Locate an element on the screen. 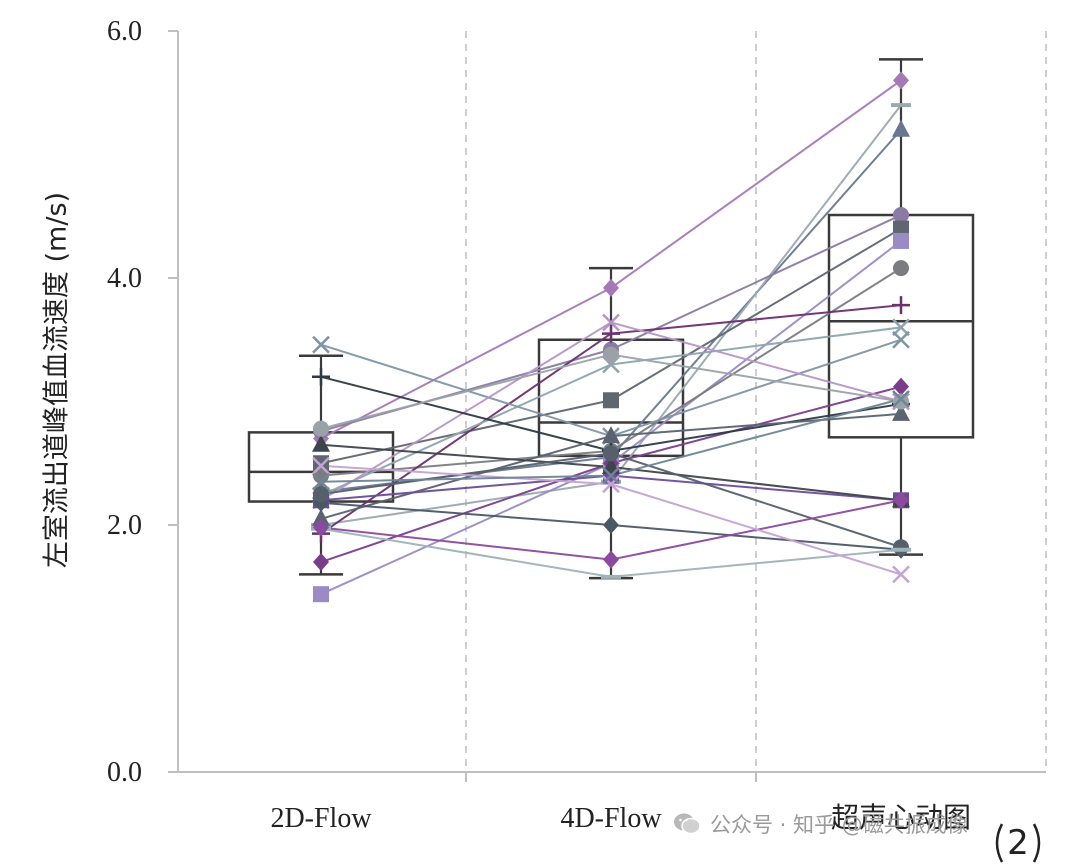 The height and width of the screenshot is (867, 1080). watermark: 公众号 · 知乎 @磁共振成像 is located at coordinates (820, 824).